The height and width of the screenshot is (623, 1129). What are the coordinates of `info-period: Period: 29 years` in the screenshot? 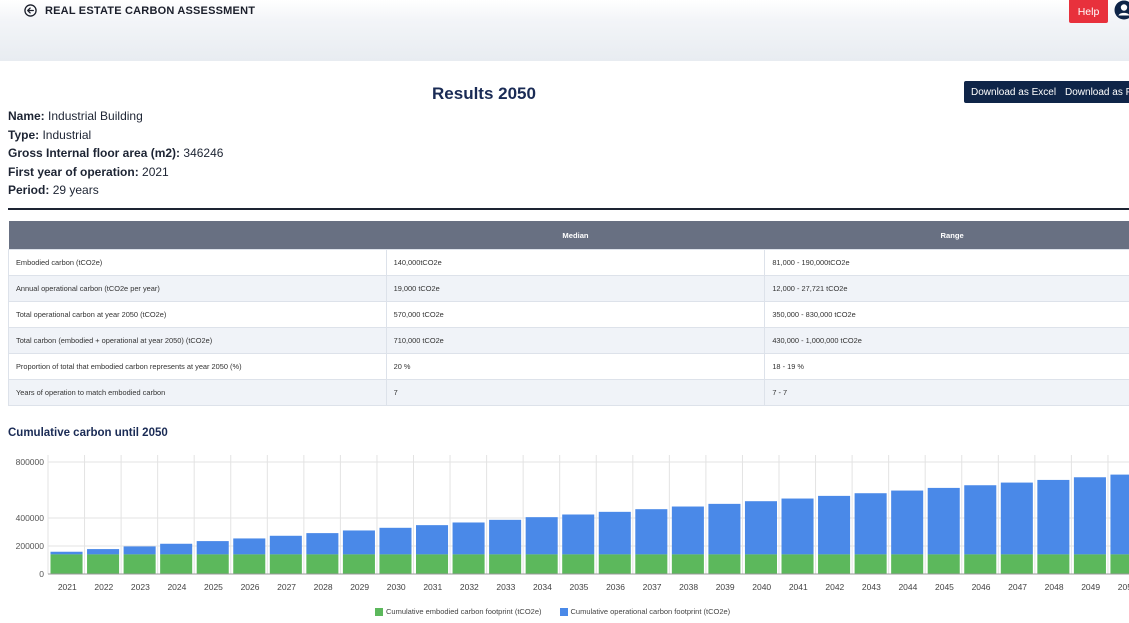 It's located at (53, 190).